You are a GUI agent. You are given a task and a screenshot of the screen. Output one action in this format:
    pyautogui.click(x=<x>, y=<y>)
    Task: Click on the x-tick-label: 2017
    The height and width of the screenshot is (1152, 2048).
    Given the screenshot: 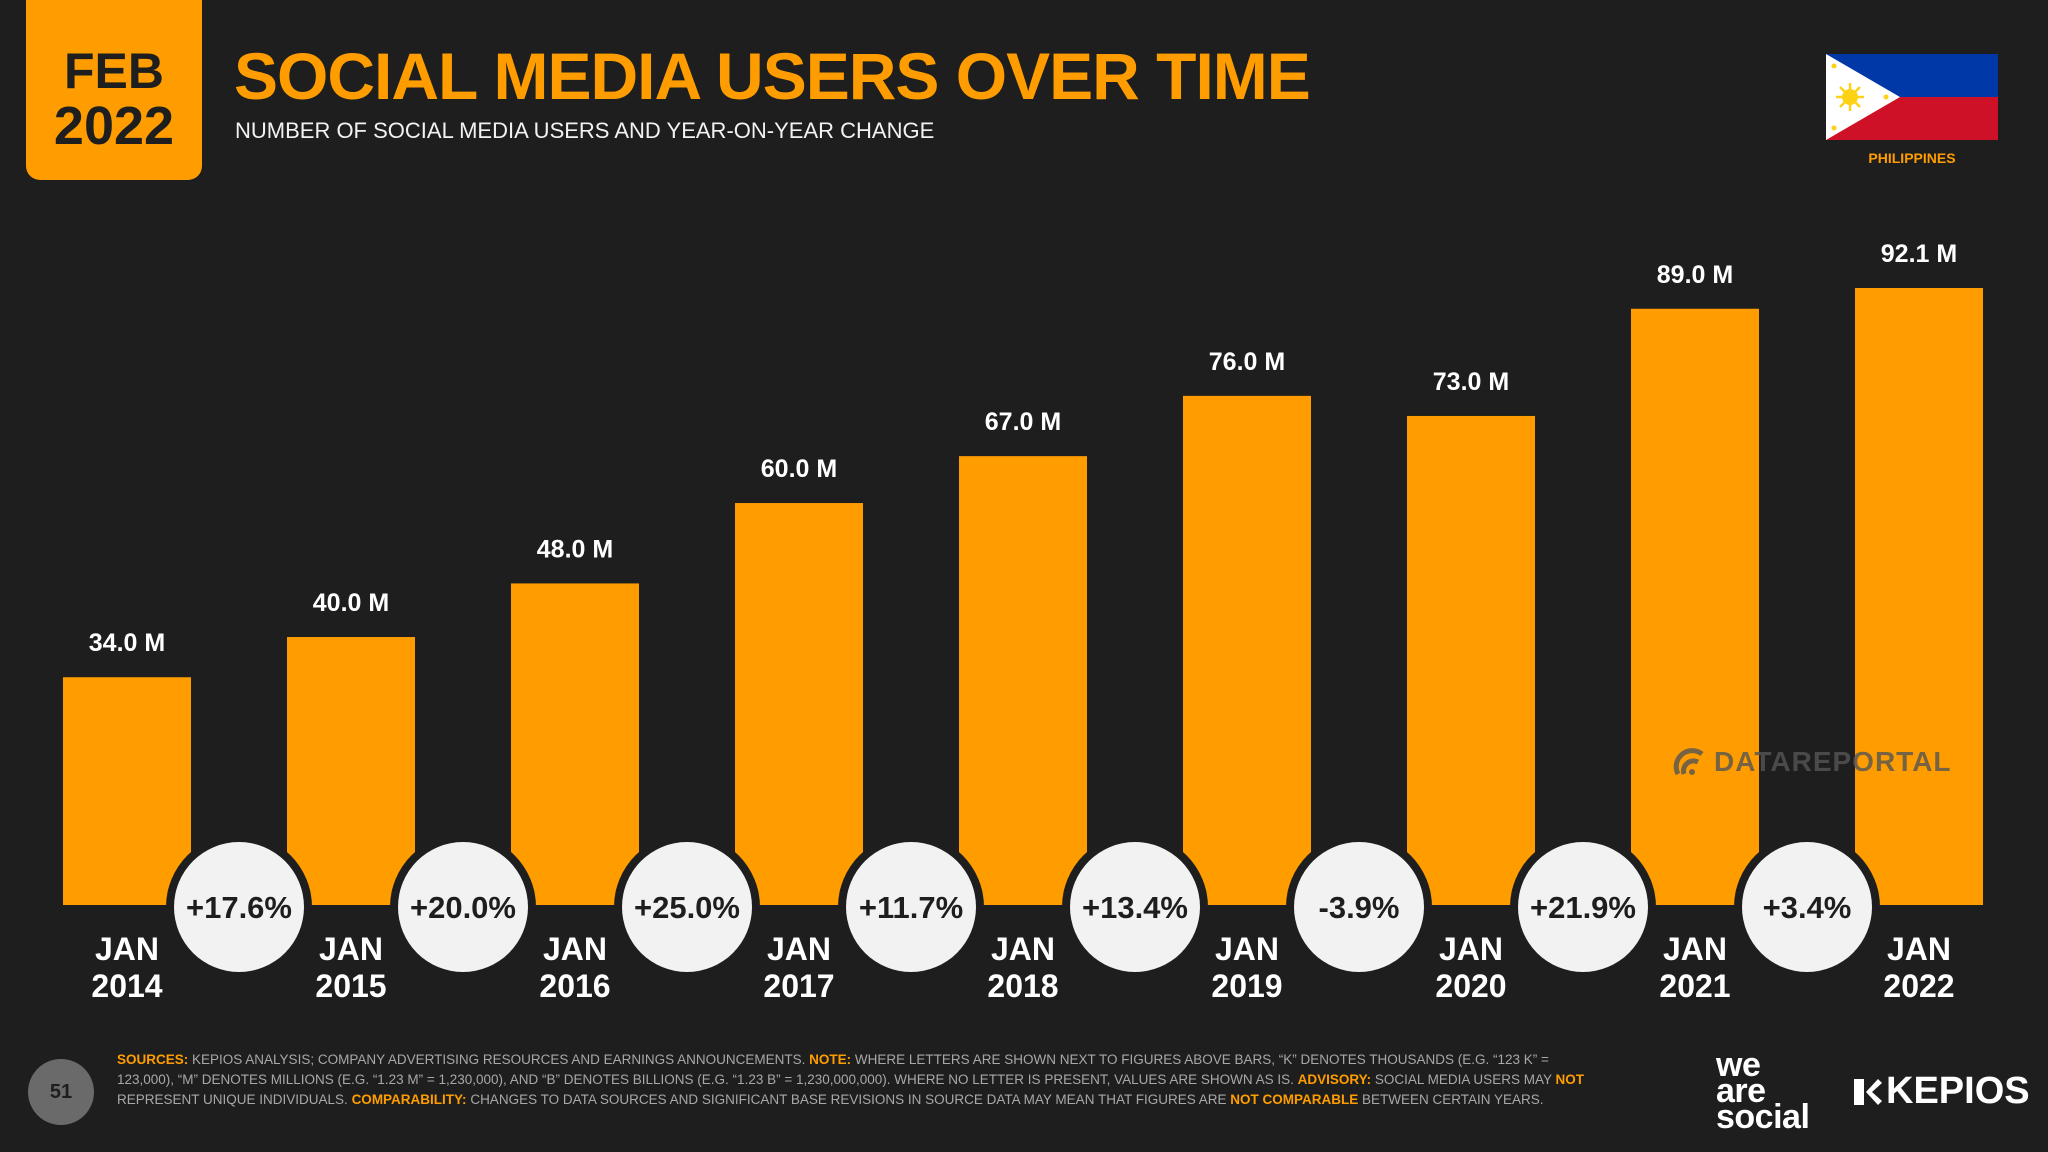 What is the action you would take?
    pyautogui.click(x=798, y=986)
    